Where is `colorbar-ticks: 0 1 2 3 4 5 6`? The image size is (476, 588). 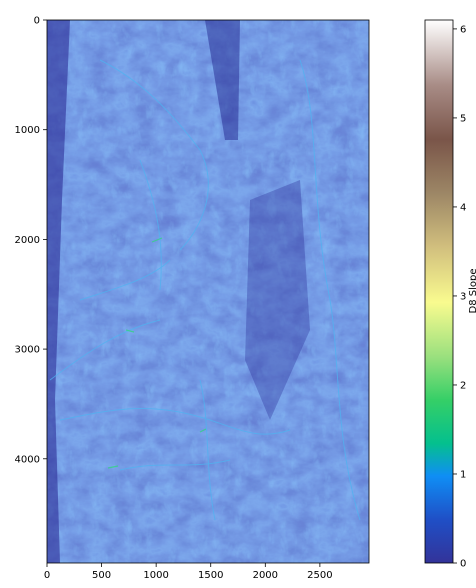
colorbar-ticks: 0 1 2 3 4 5 6 is located at coordinates (459, 297).